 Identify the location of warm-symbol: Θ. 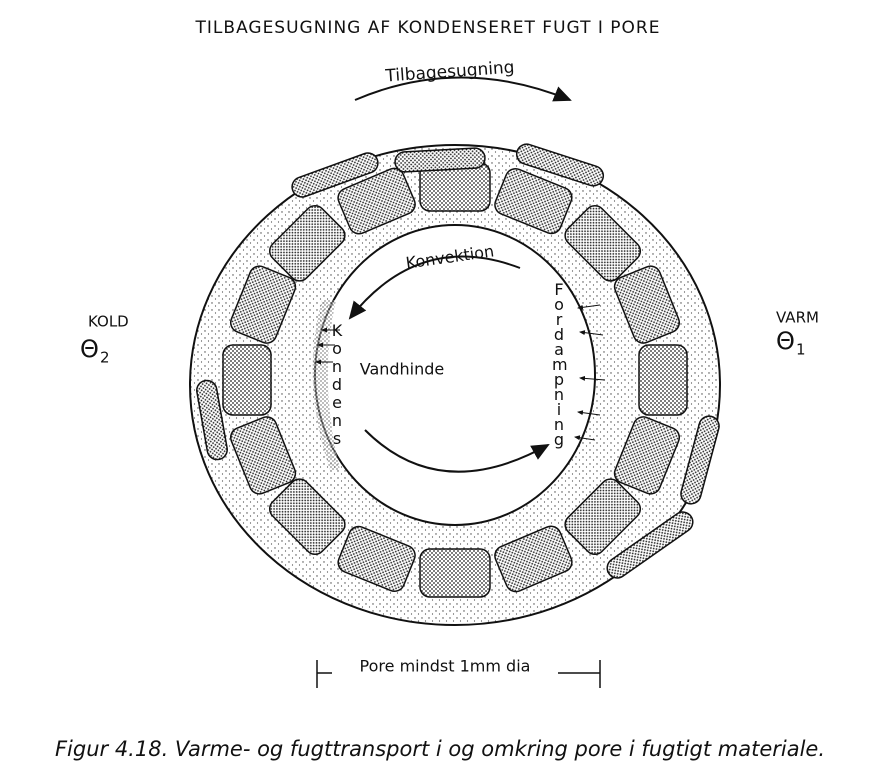
(785, 341).